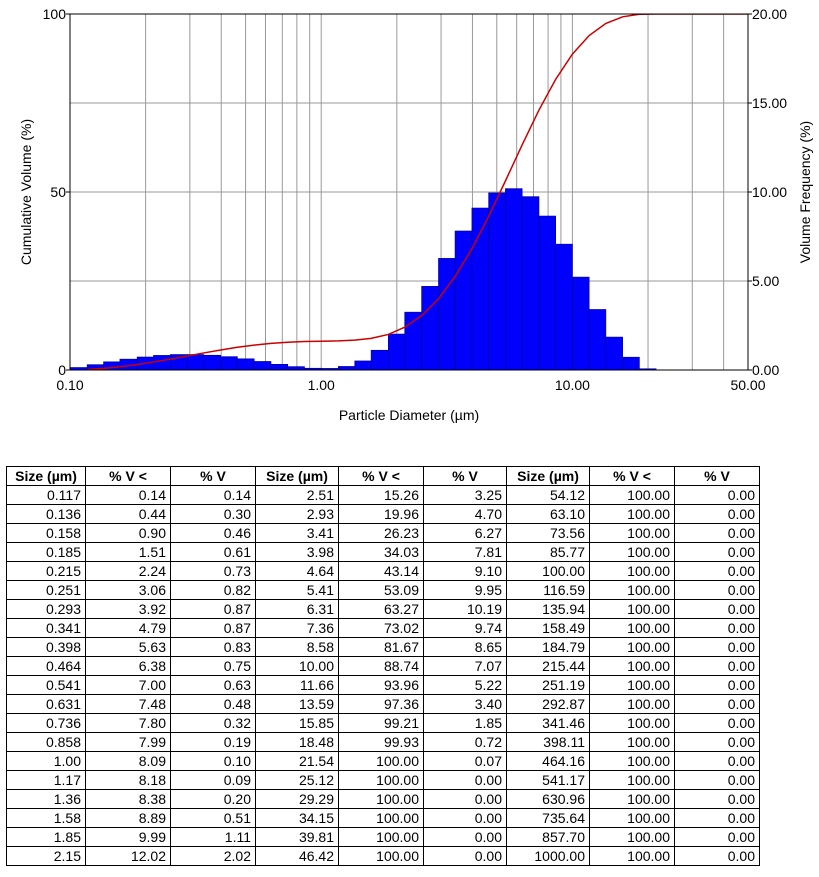 The width and height of the screenshot is (819, 877). I want to click on table-cell: 73.02, so click(381, 628).